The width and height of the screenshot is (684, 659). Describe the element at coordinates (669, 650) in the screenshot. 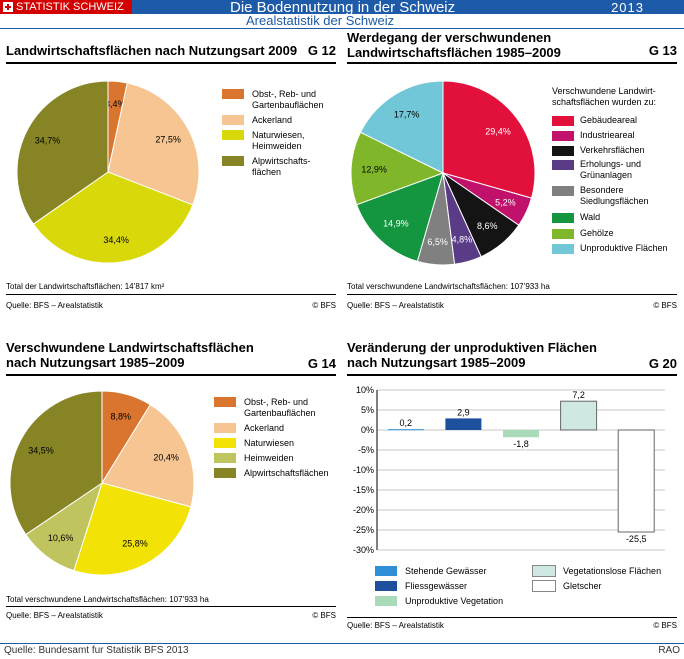

I see `footer-code: RAO` at that location.